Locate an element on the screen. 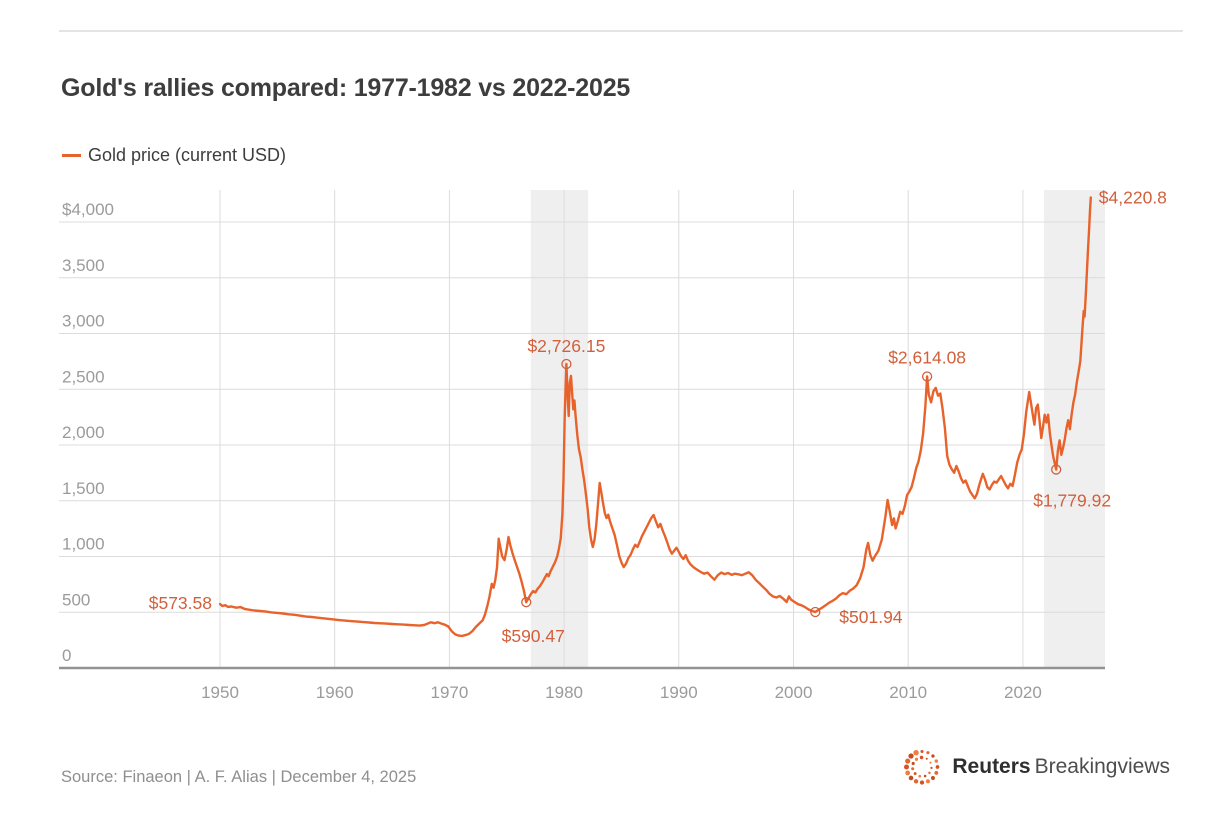 The image size is (1208, 832). legend-line-swatch-icon is located at coordinates (71, 155).